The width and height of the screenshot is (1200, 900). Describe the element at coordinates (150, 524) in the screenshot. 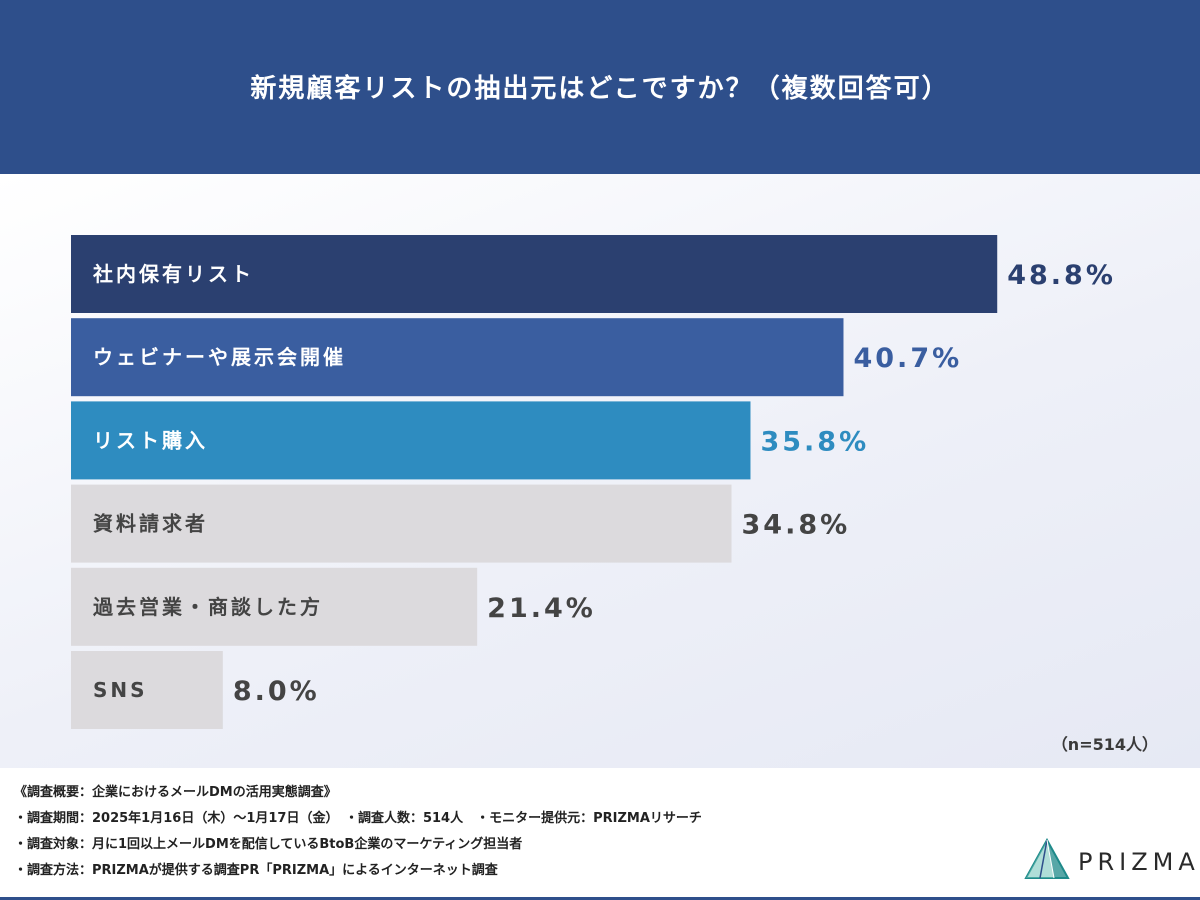

I see `bar-label-3: 資料請求者` at that location.